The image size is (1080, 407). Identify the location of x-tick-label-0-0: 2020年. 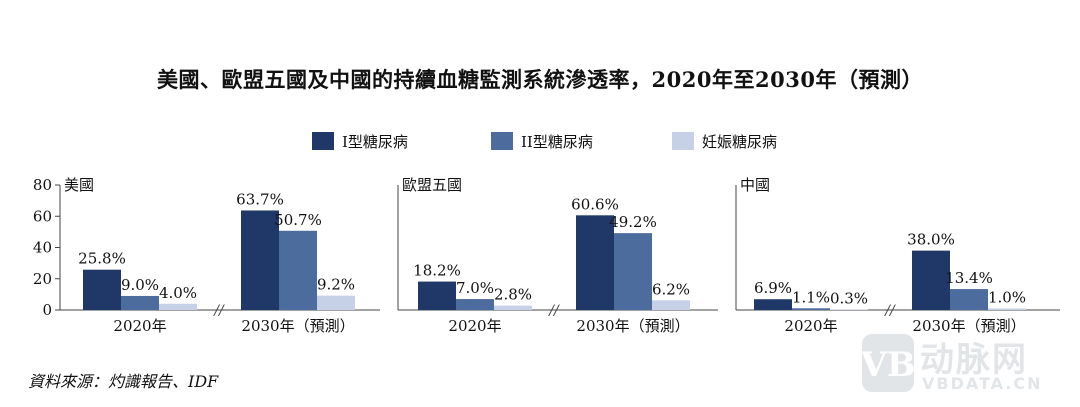
(139, 326).